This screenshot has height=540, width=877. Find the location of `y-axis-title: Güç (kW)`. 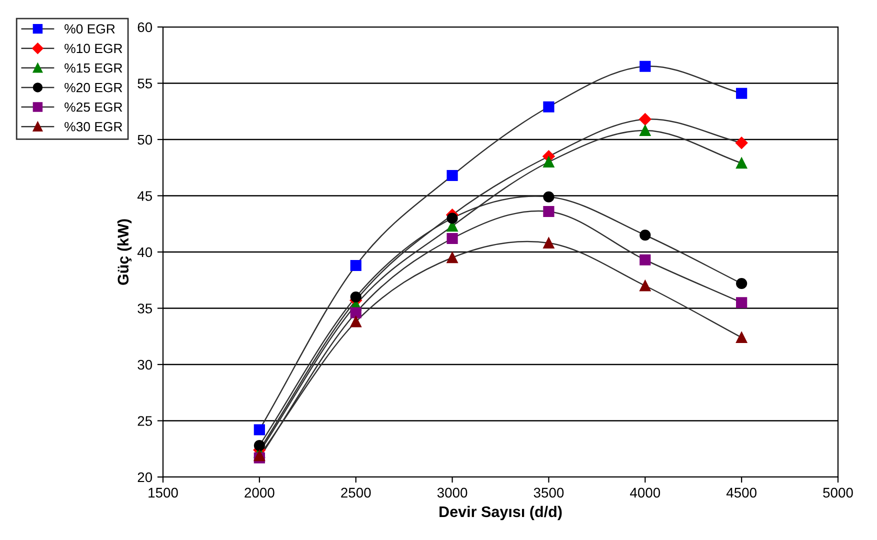

y-axis-title: Güç (kW) is located at coordinates (124, 252).